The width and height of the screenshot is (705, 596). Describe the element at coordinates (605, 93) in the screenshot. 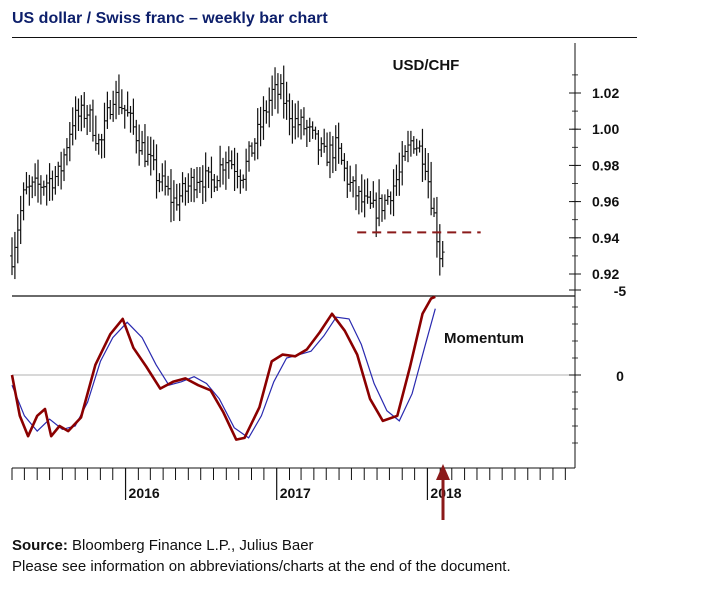

I see `price-tick-label: 1.02` at that location.